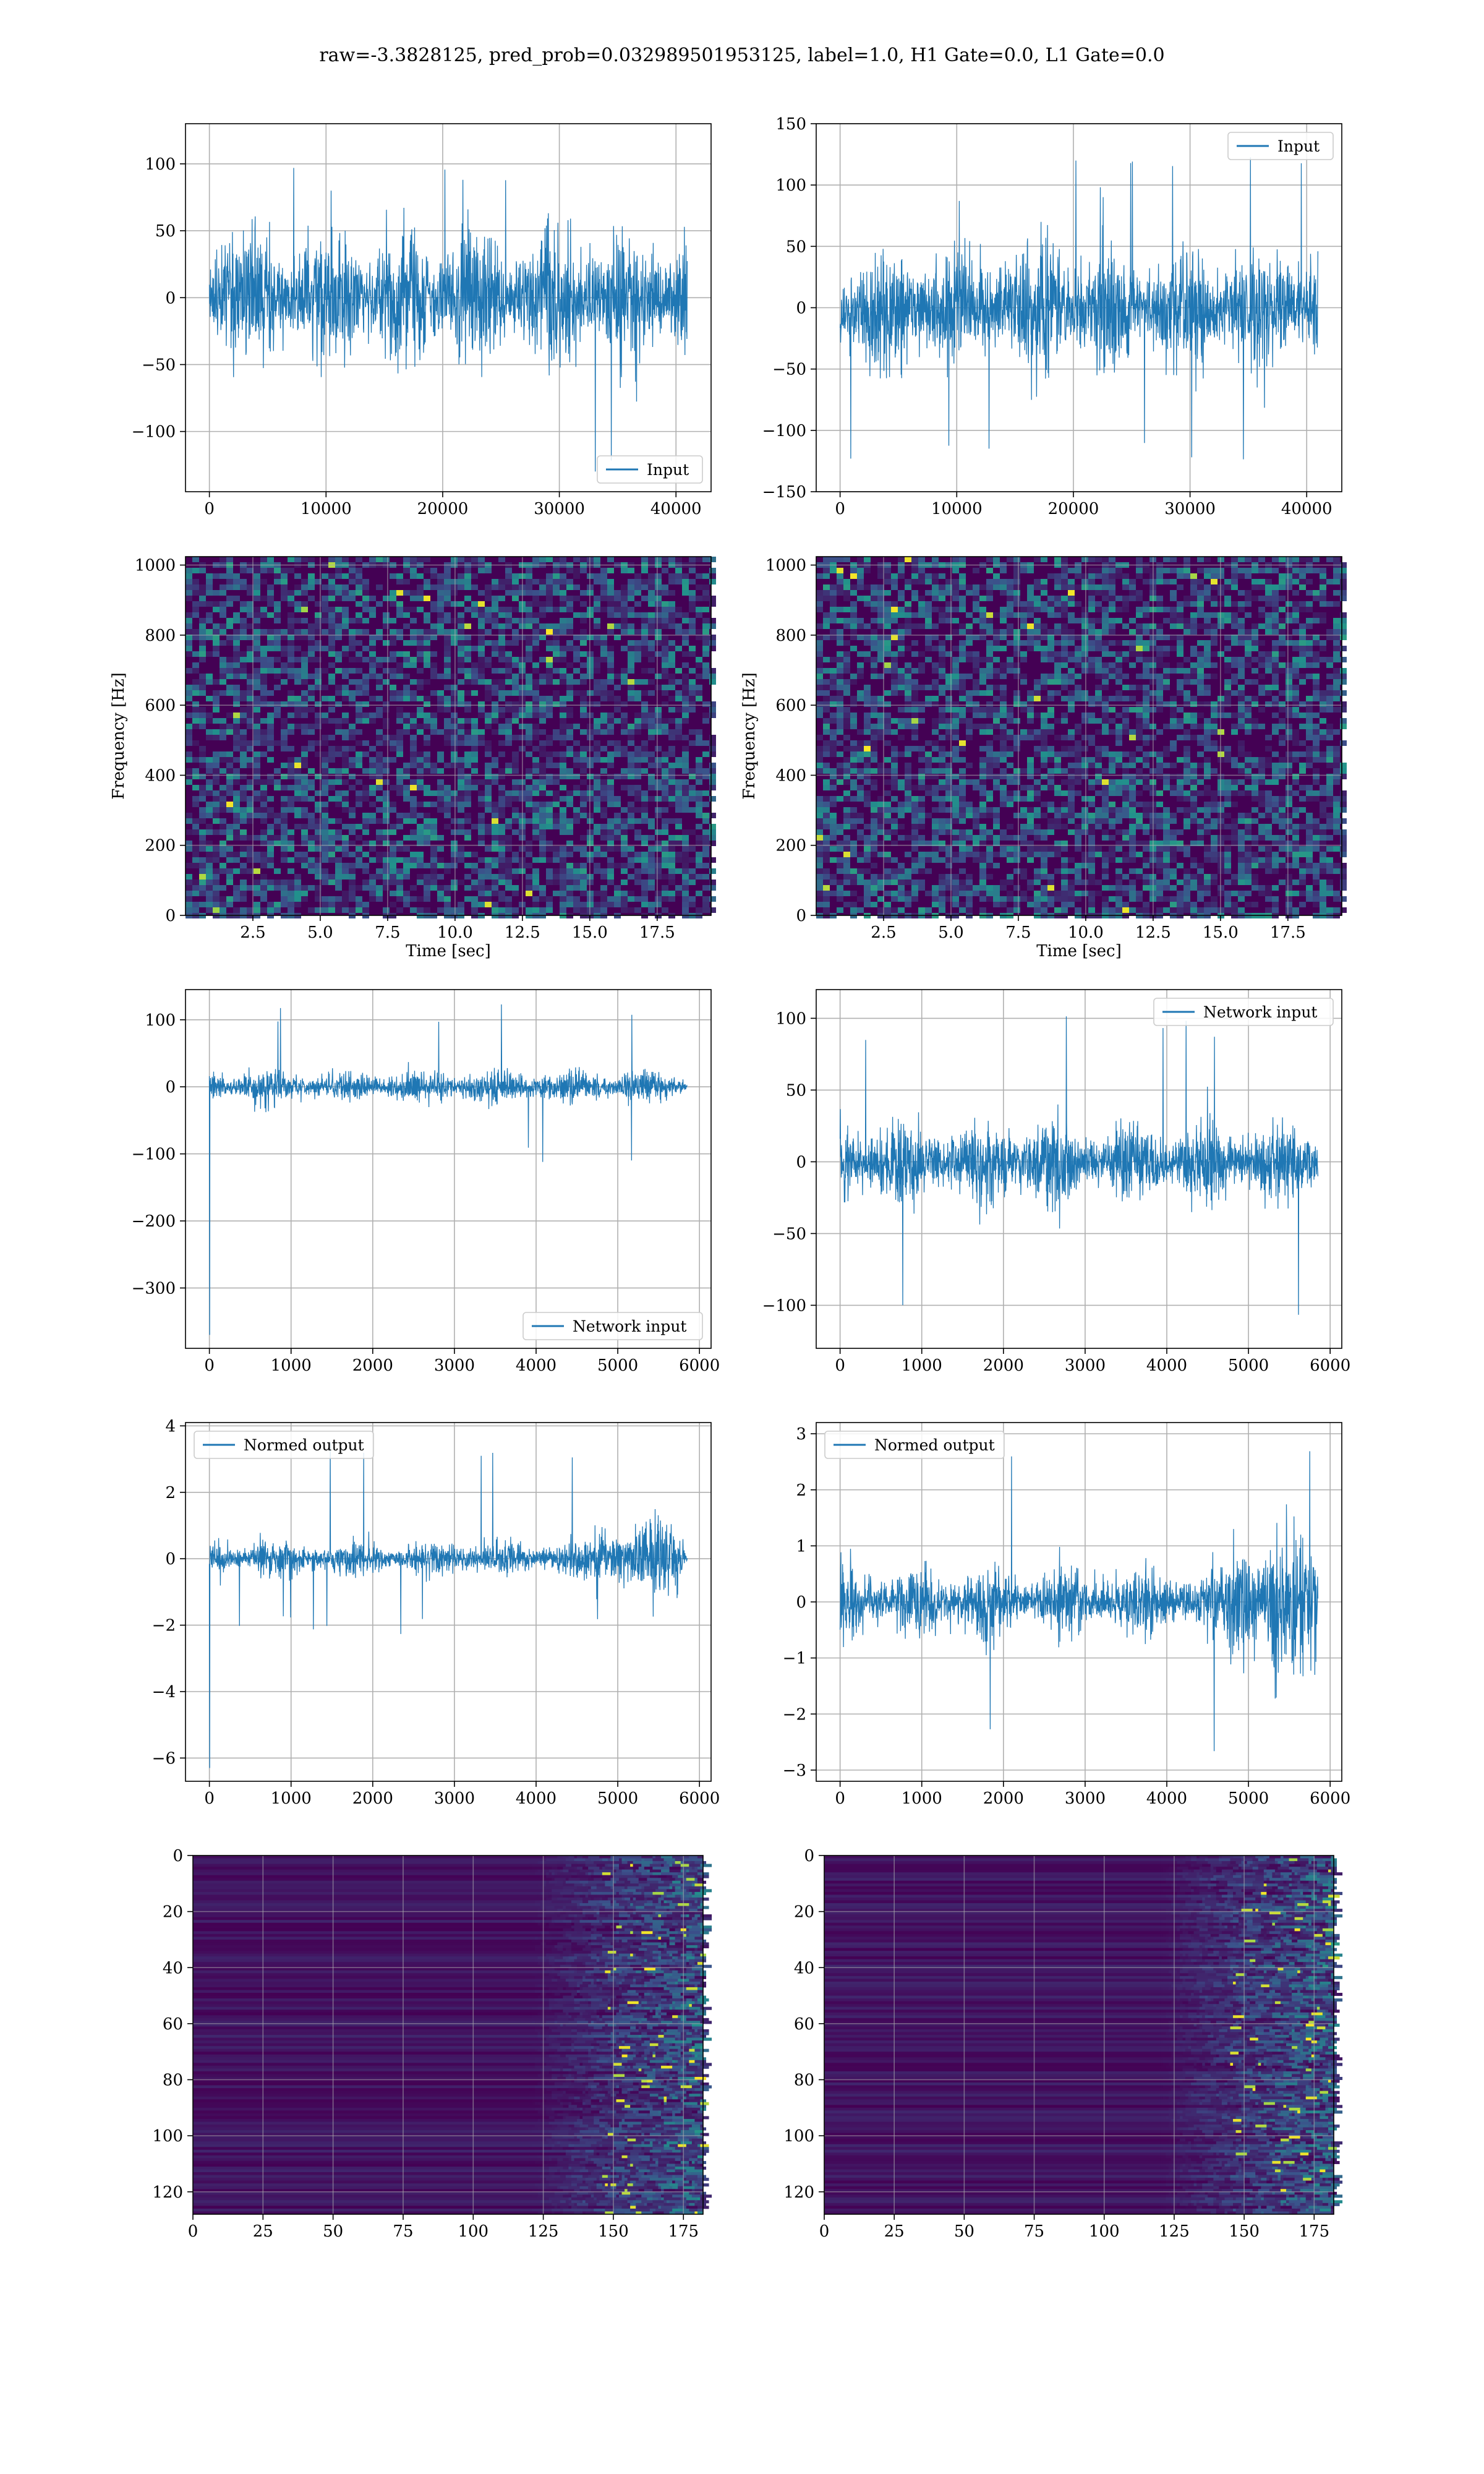 This screenshot has width=1484, height=2474. What do you see at coordinates (326, 509) in the screenshot?
I see `x-tick-label: 10000` at bounding box center [326, 509].